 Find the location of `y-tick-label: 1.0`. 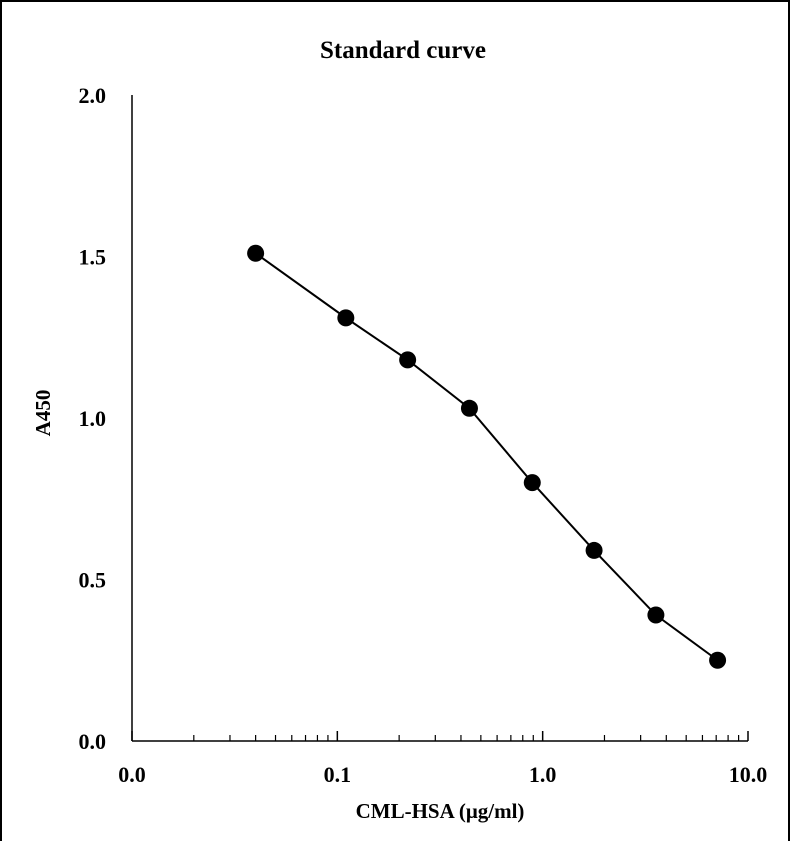

y-tick-label: 1.0 is located at coordinates (93, 418).